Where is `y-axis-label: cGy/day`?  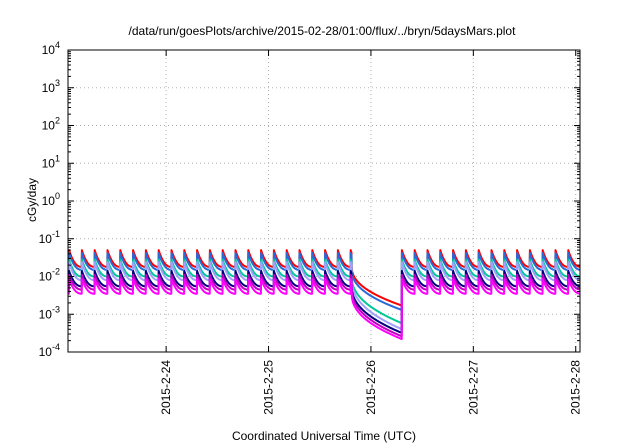 y-axis-label: cGy/day is located at coordinates (32, 200).